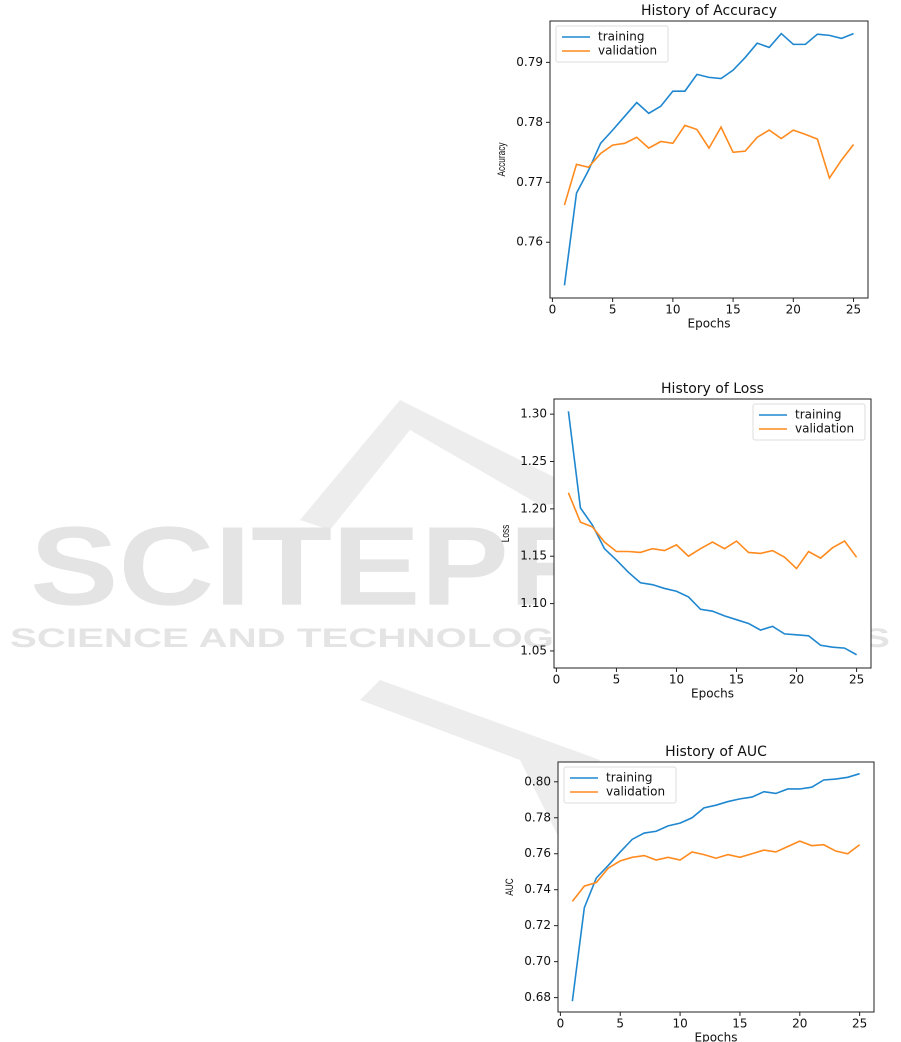 This screenshot has width=901, height=1042. Describe the element at coordinates (533, 603) in the screenshot. I see `y-tick-label: 1.10` at that location.